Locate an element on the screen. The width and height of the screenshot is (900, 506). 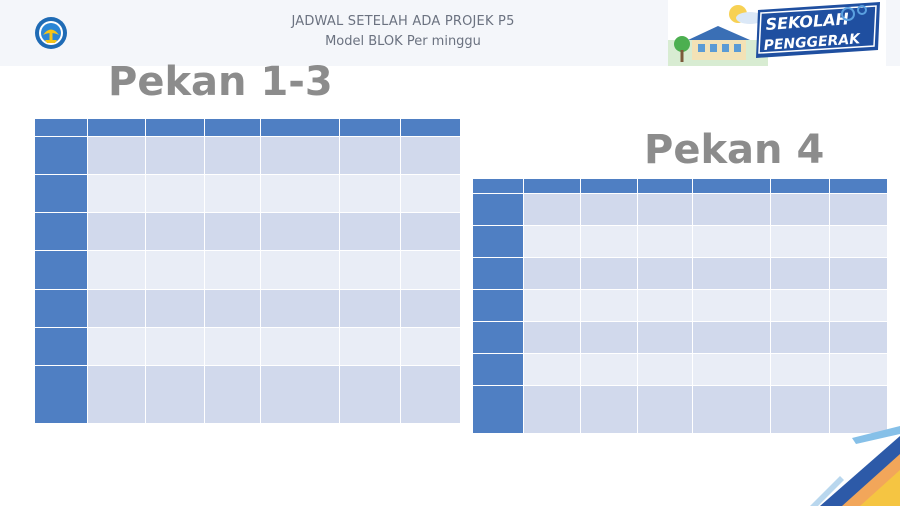
tut-wuri-handayani-logo-icon is located at coordinates (51, 33).